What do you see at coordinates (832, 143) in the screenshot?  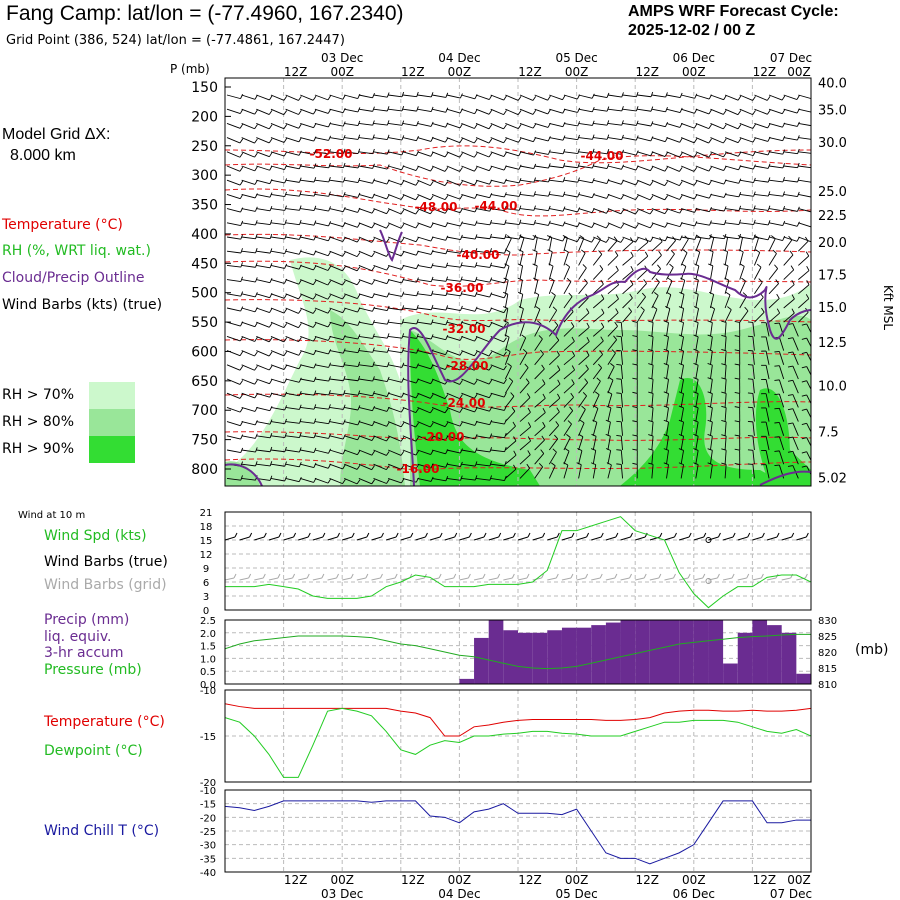 I see `height-tick-label: 30.0` at bounding box center [832, 143].